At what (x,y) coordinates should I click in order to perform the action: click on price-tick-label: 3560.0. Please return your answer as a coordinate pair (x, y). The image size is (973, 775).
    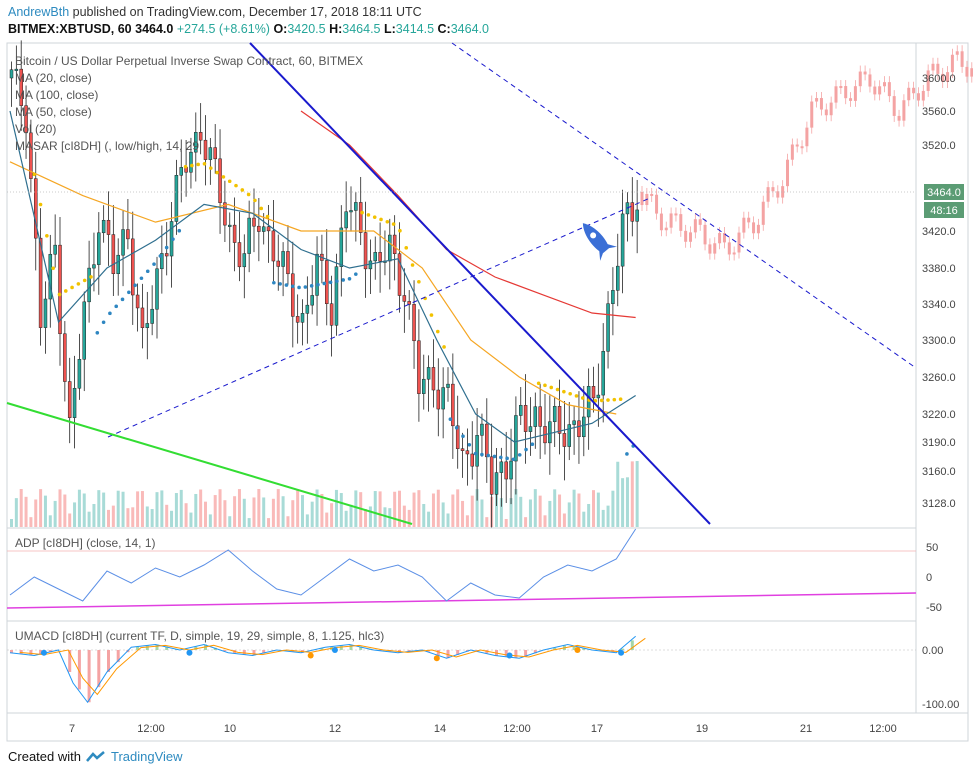
    Looking at the image, I should click on (939, 112).